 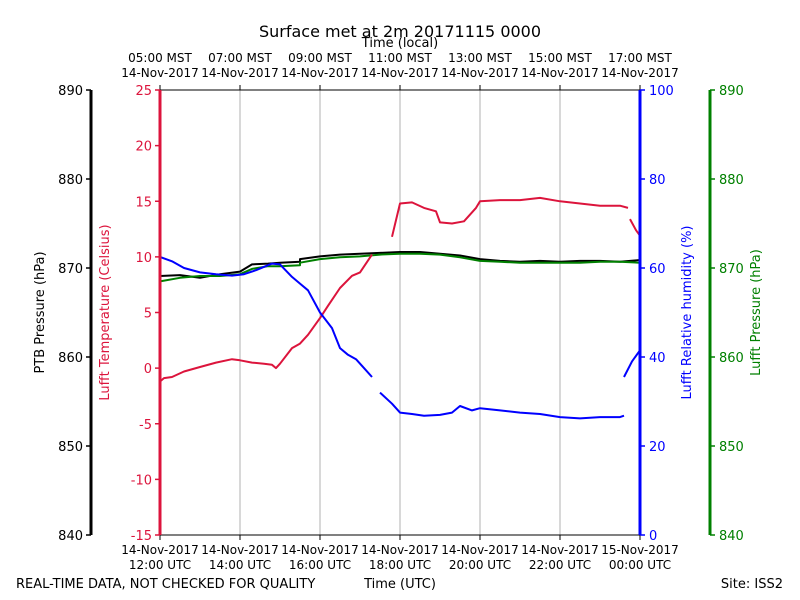 I want to click on series-lufft-pressure, so click(x=400, y=267).